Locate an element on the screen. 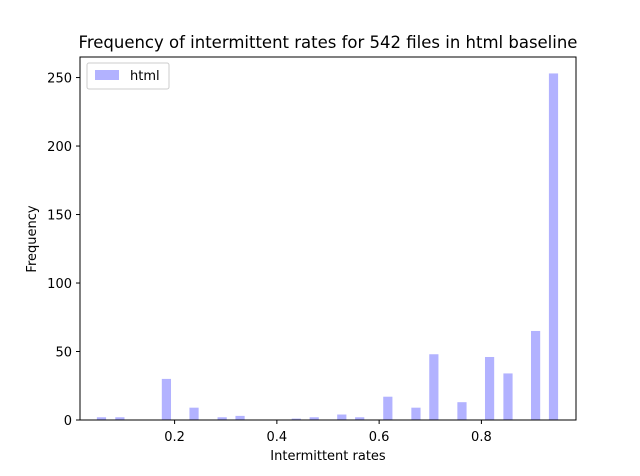 Image resolution: width=640 pixels, height=476 pixels. y-tick-label: 200 is located at coordinates (59, 147).